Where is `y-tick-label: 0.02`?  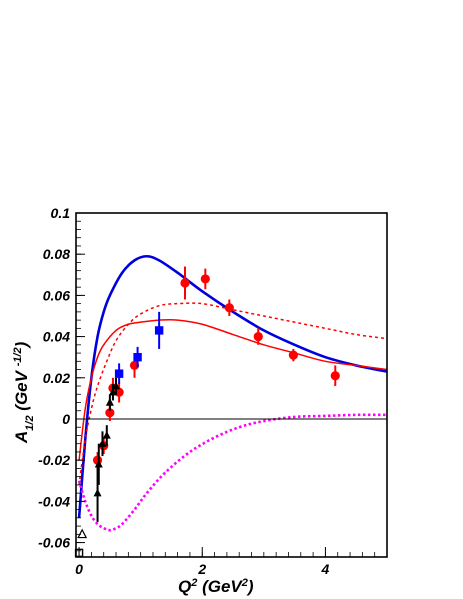 y-tick-label: 0.02 is located at coordinates (56, 378).